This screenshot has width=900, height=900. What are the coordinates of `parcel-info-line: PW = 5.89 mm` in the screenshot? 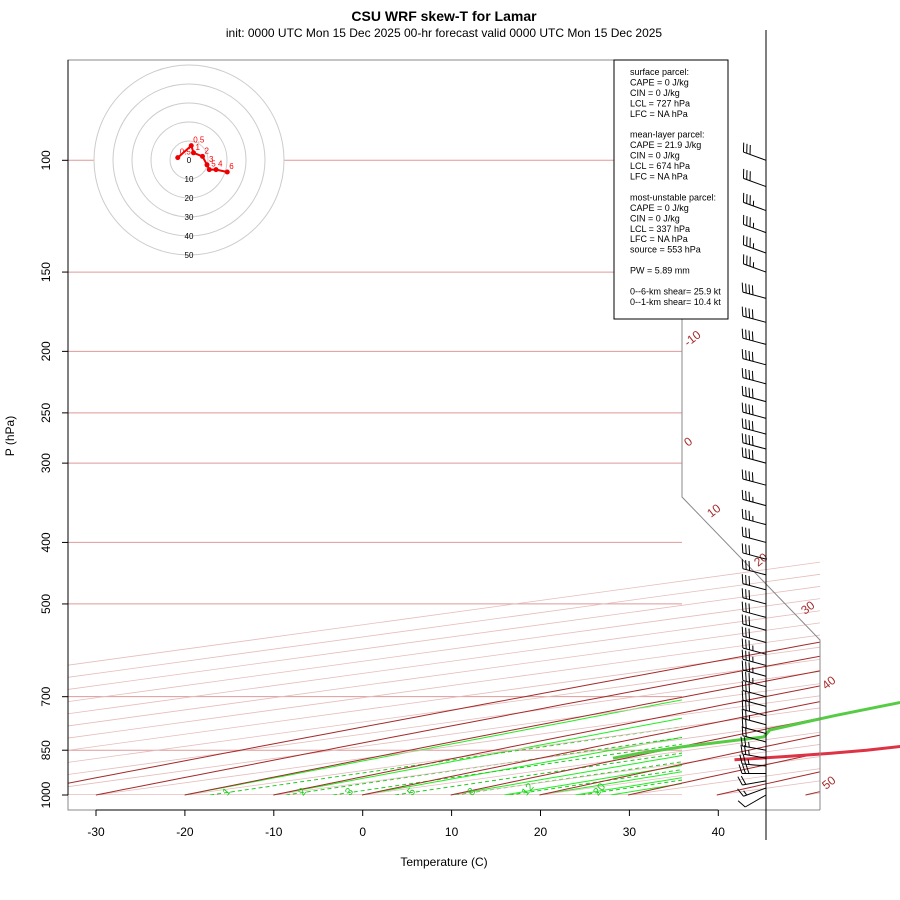 It's located at (660, 271).